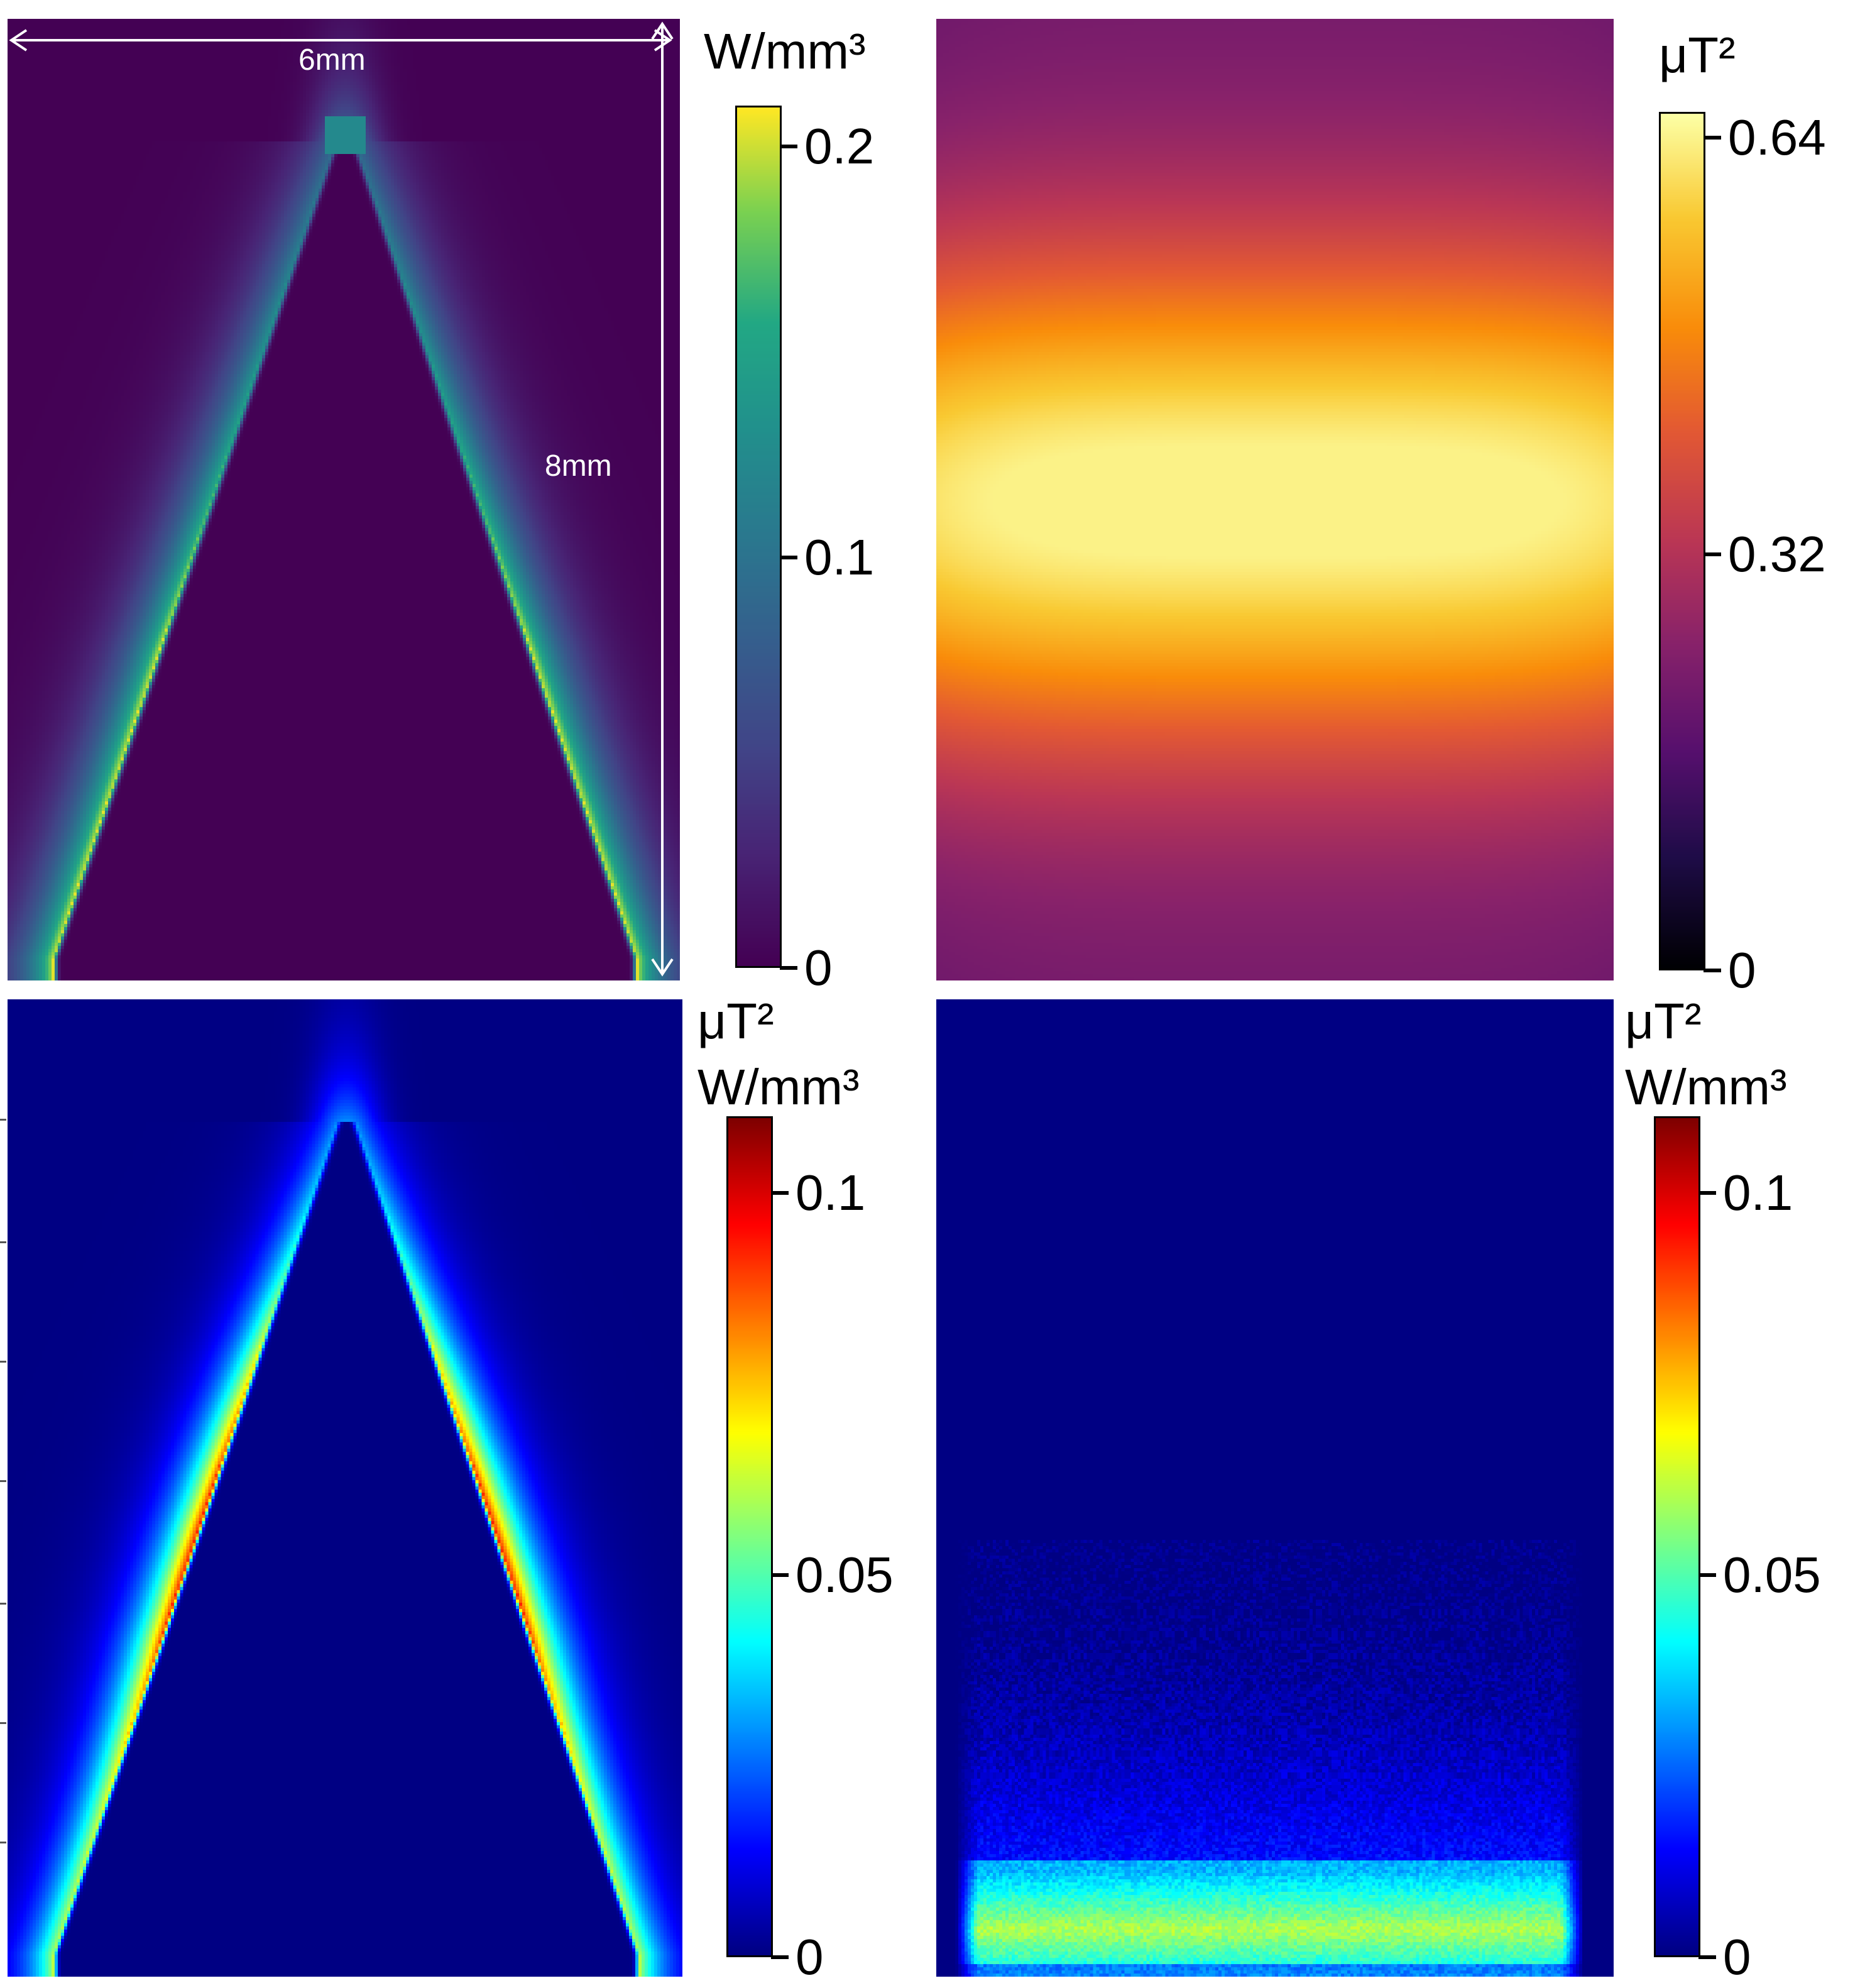  I want to click on colorbar-bottom-right, so click(1677, 1536).